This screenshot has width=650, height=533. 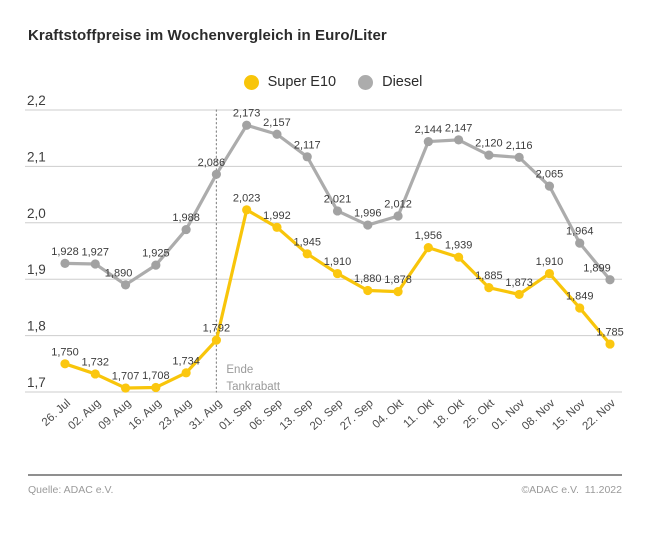 I want to click on x-axis-tick-label: 20. Sep, so click(x=326, y=414).